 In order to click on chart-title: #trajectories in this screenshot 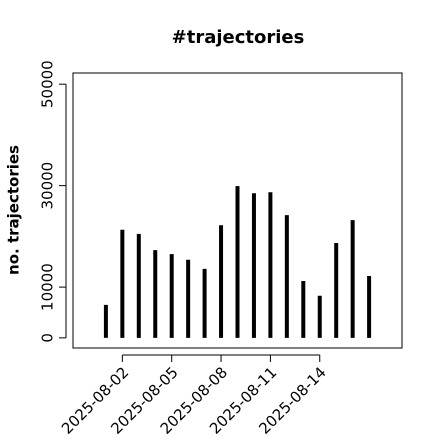, I will do `click(238, 37)`.